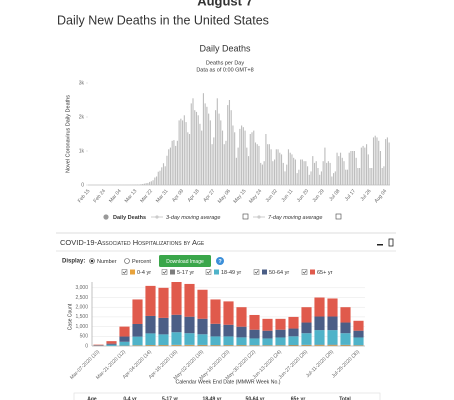  Describe the element at coordinates (318, 196) in the screenshot. I see `x-tick-label: Jun 29` at that location.